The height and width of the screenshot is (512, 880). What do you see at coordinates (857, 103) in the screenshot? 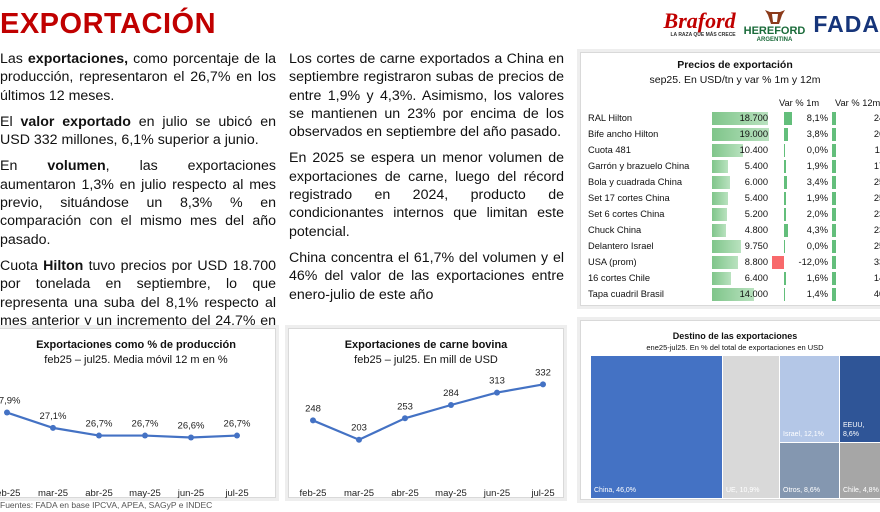
I see `column-header-var12m: Var % 12m` at bounding box center [857, 103].